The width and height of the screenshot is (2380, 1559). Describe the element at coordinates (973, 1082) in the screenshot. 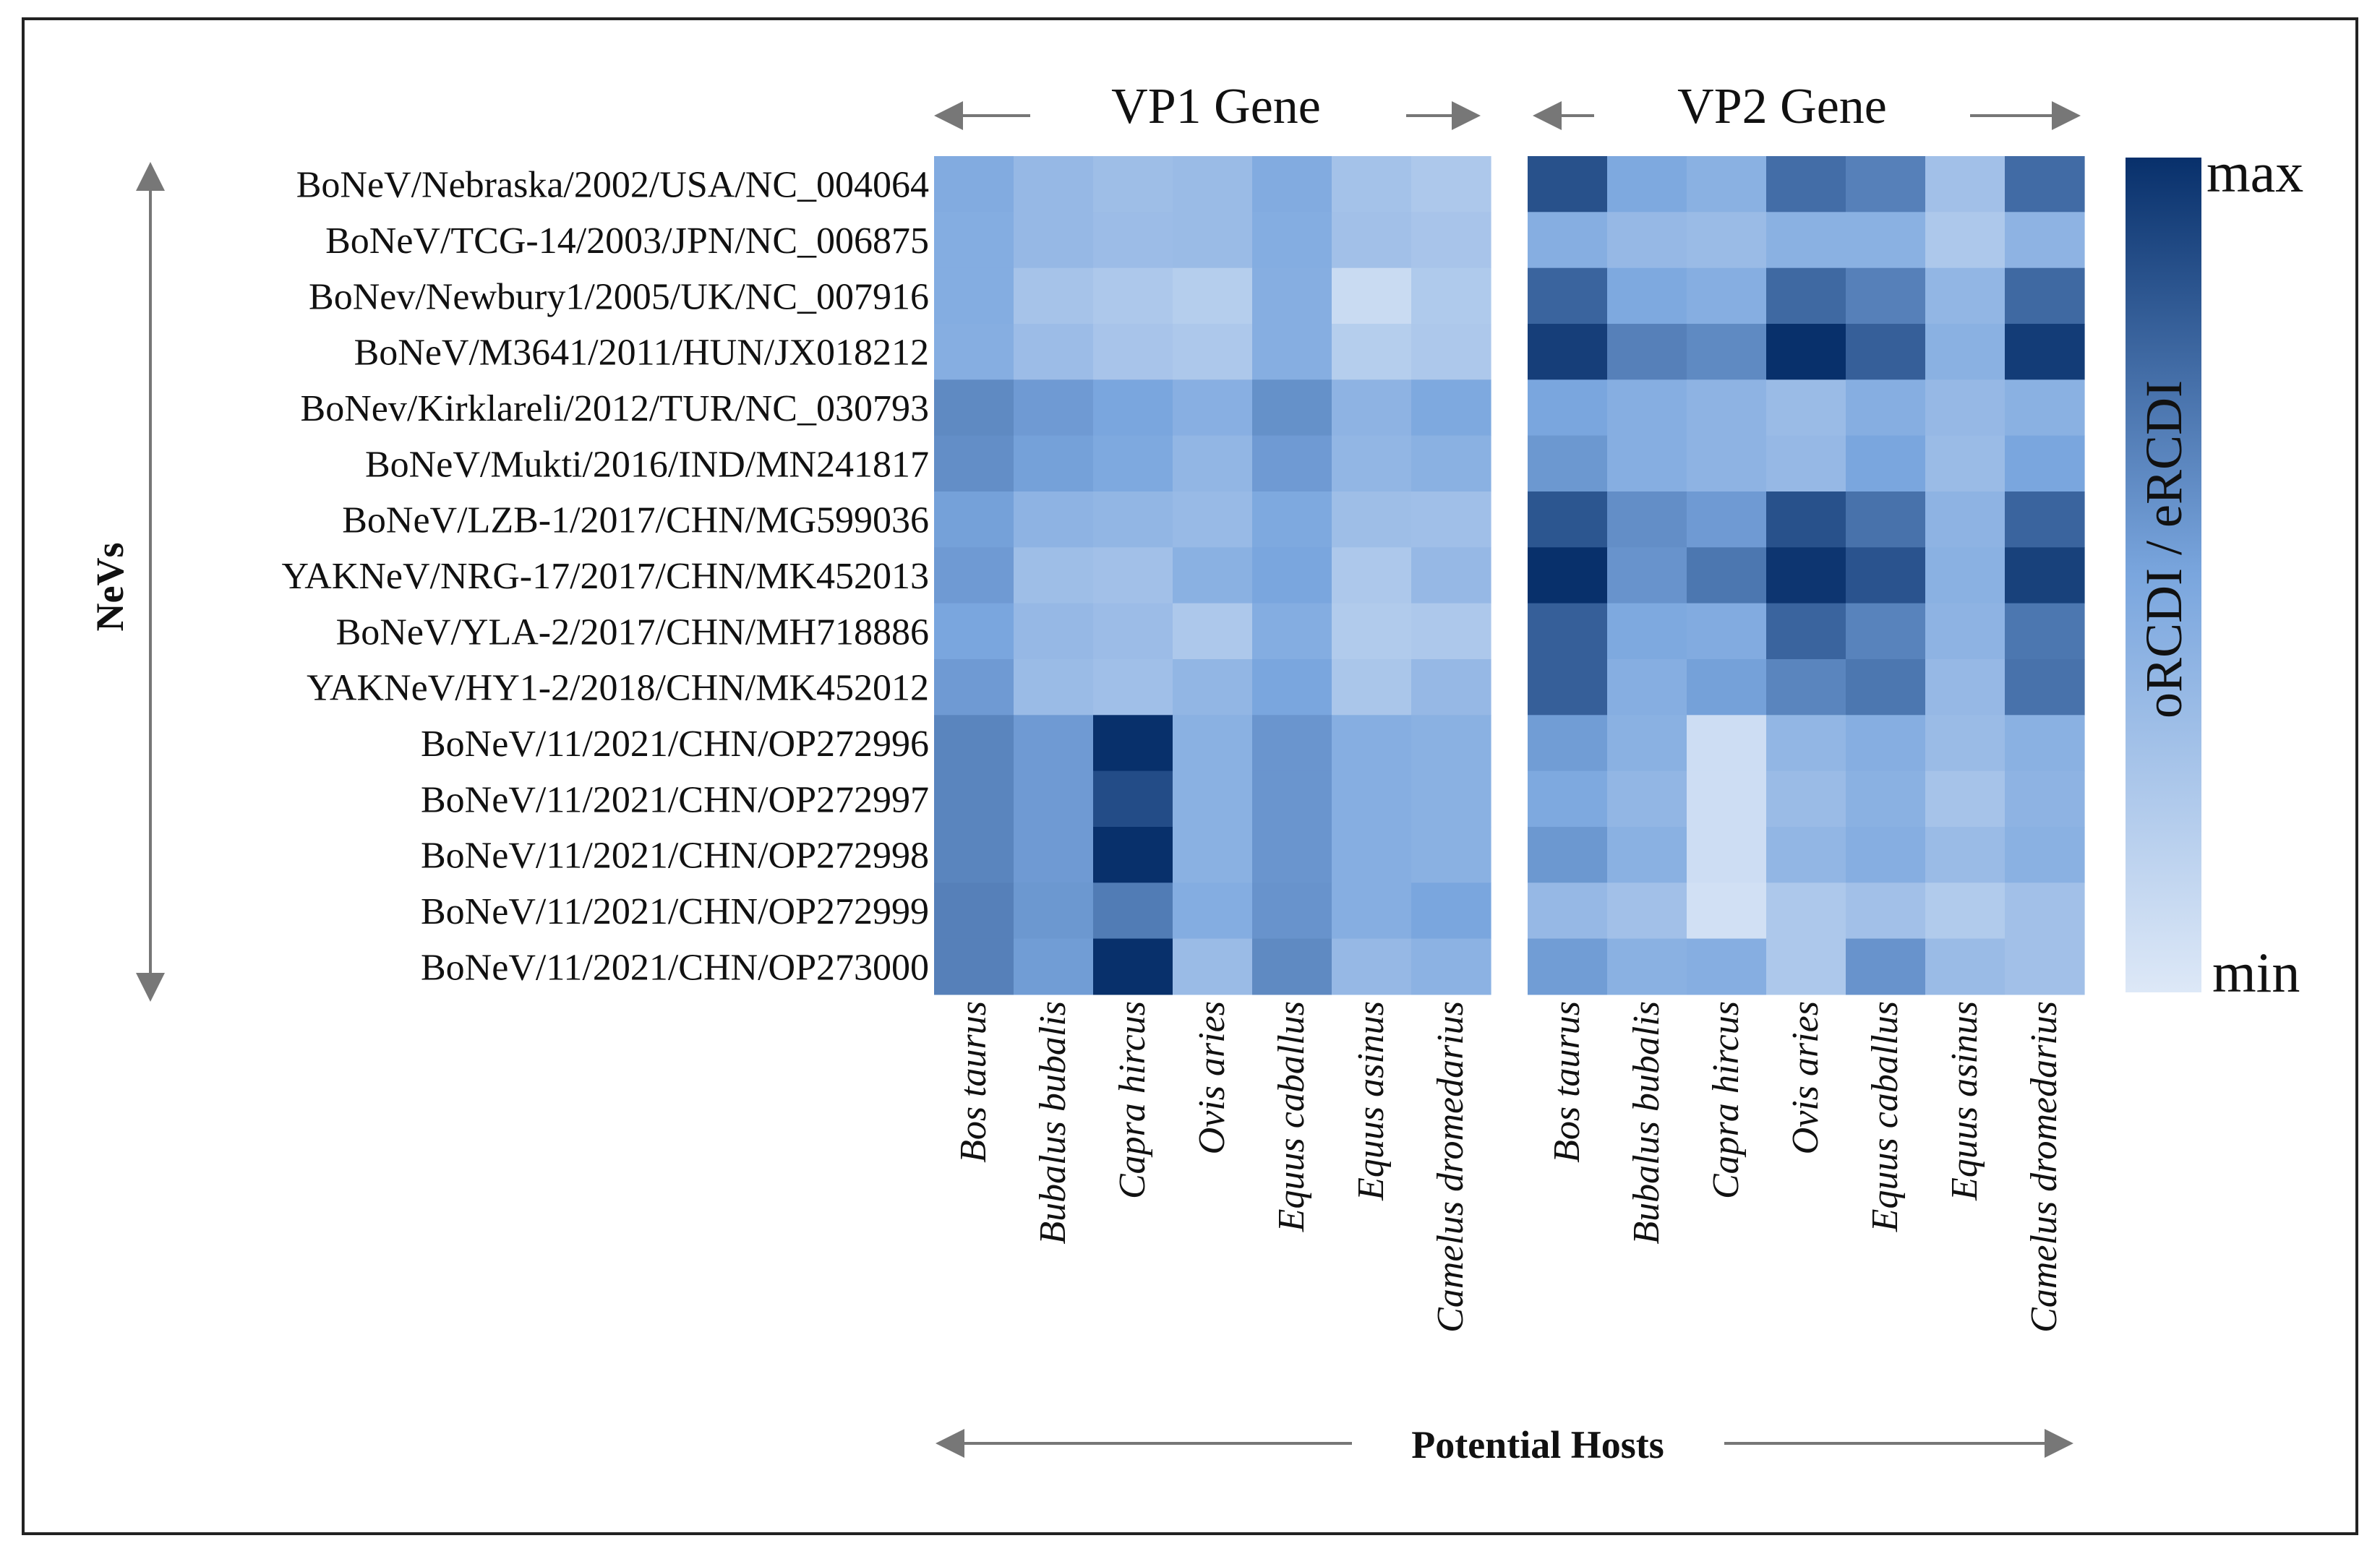

I see `host-label-p1-bos-taurus: Bos taurus` at that location.